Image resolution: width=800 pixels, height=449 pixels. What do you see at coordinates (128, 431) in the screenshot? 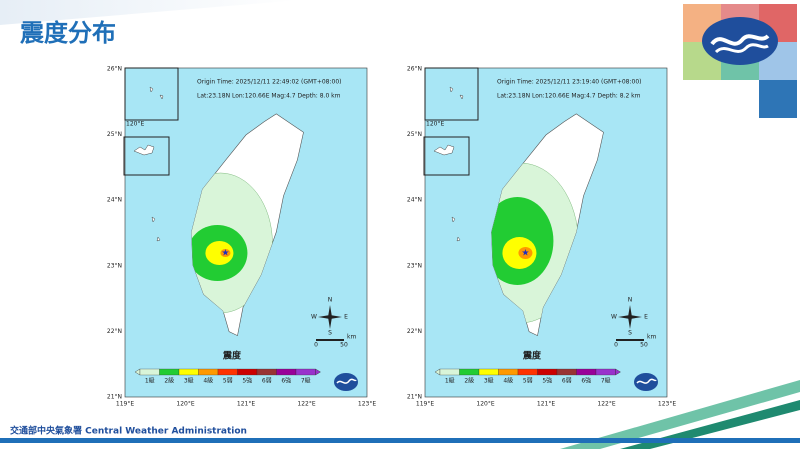
I see `footer-text: 交通部中央氣象署 Central Weather Administration` at bounding box center [128, 431].